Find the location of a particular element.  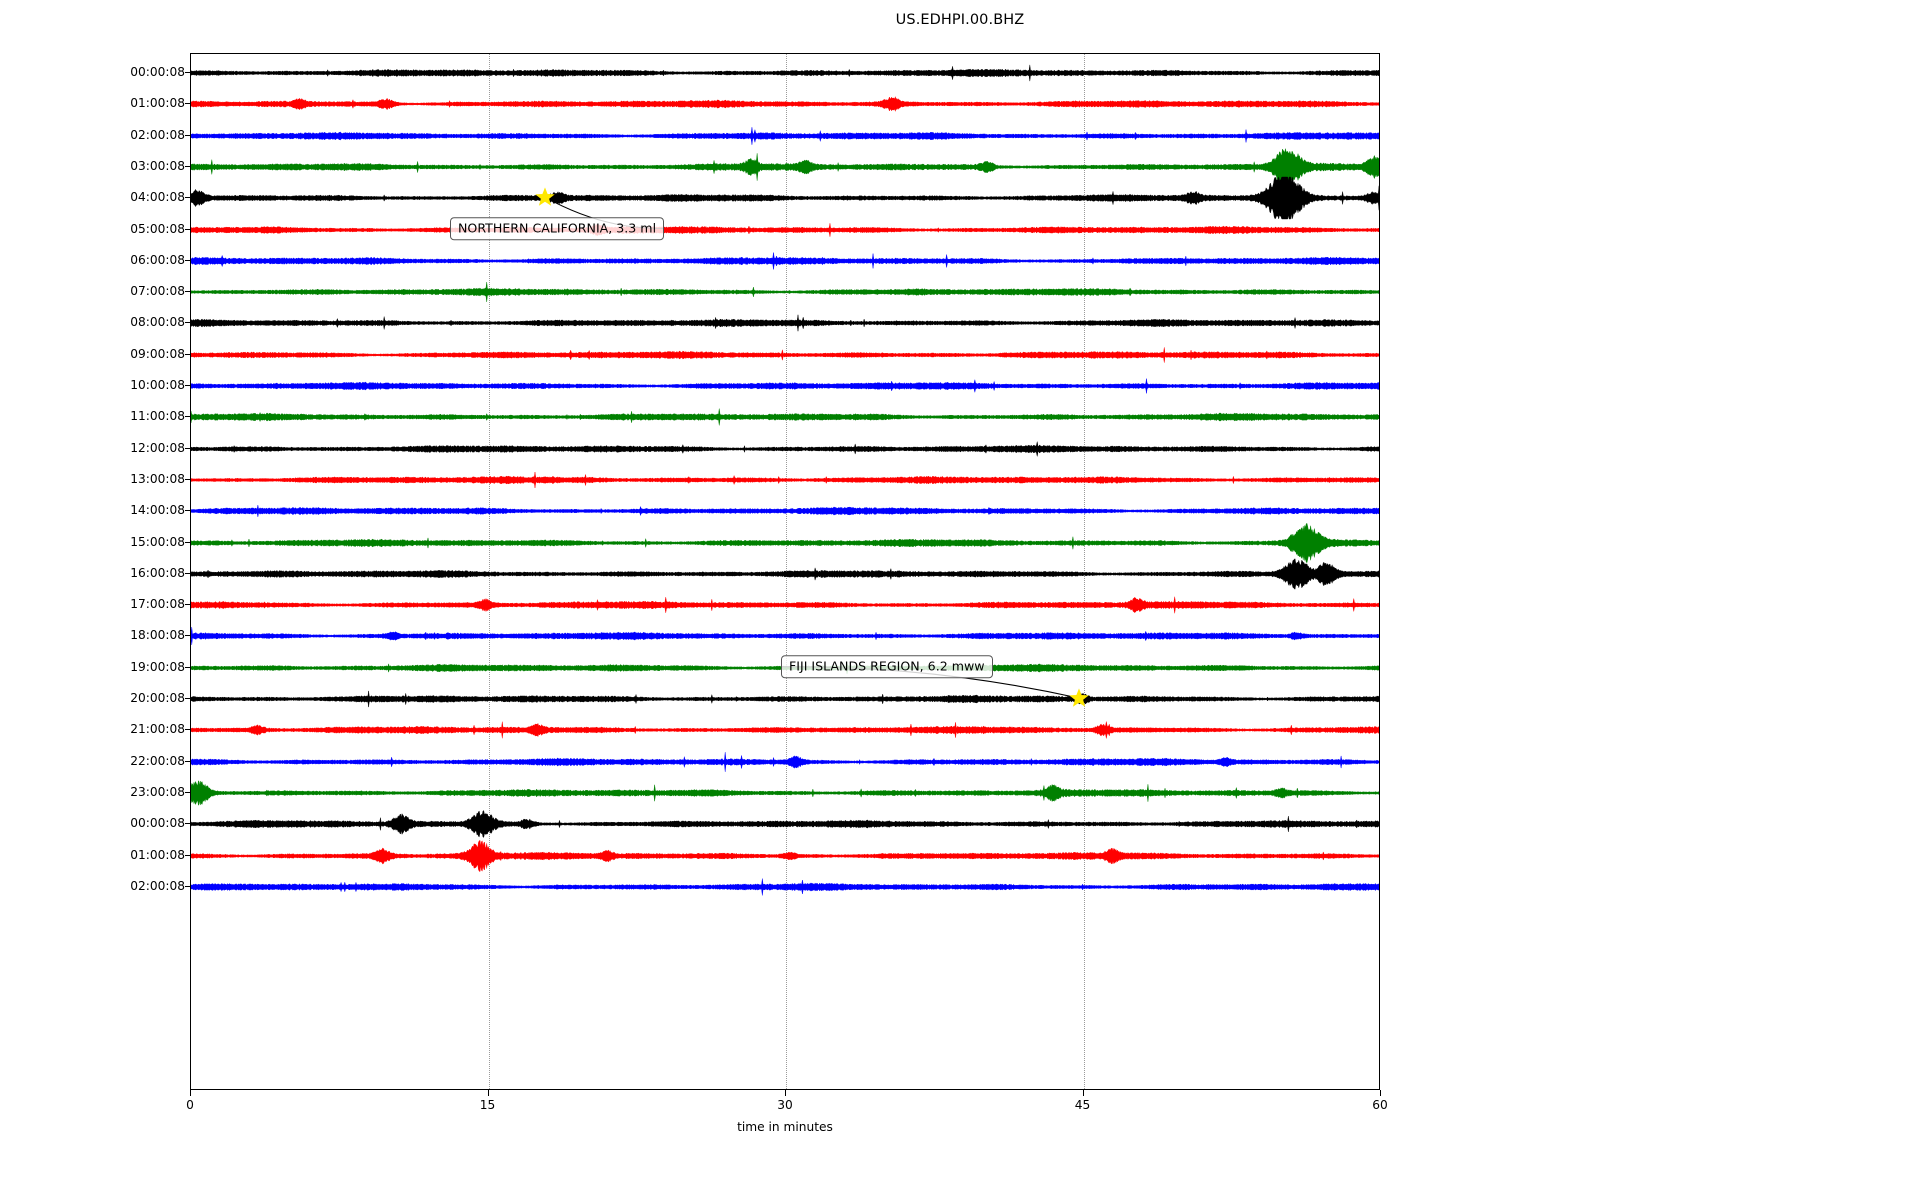

y-axis-tick-label: 11:00:08 is located at coordinates (157, 416).